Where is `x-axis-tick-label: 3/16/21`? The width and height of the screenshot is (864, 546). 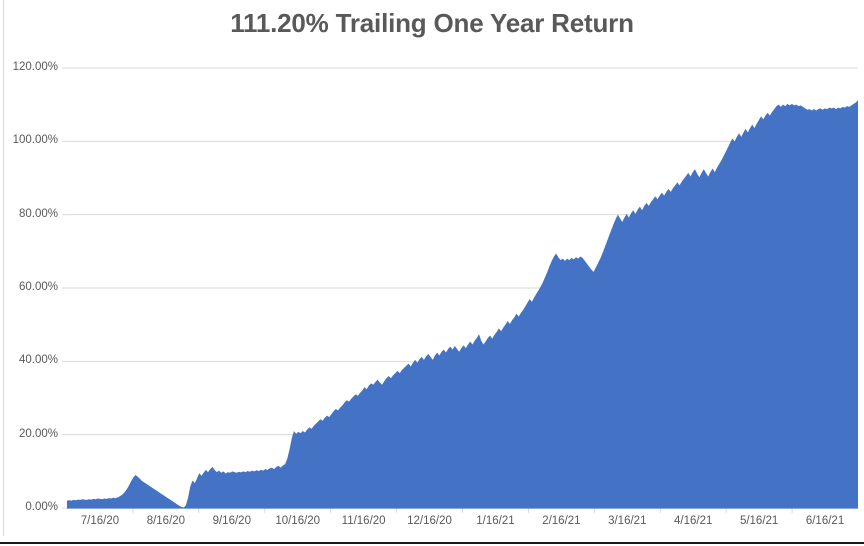
x-axis-tick-label: 3/16/21 is located at coordinates (627, 521).